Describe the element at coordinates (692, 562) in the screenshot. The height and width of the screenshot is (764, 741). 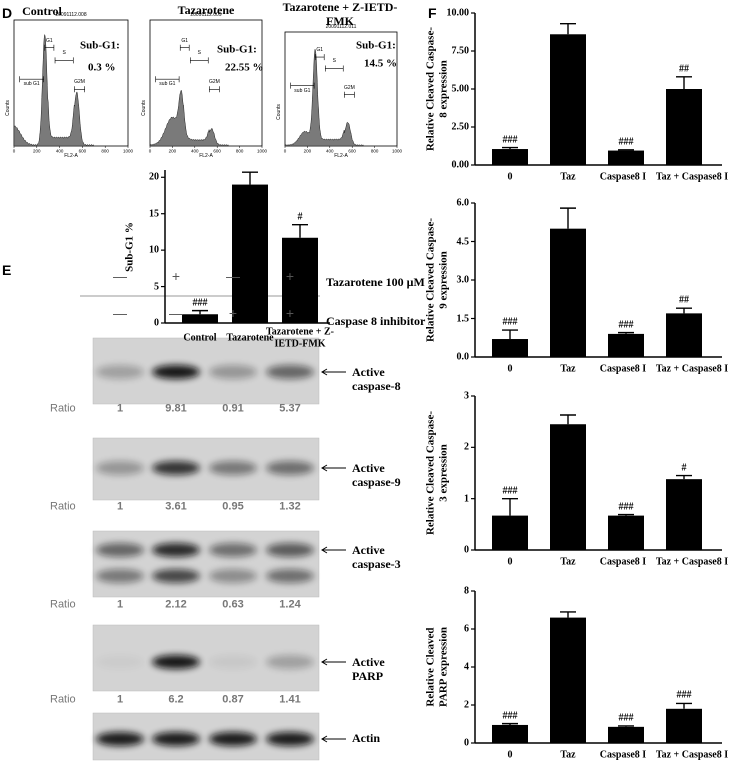
I see `x-tick-label: Taz + Caspase8 I` at that location.